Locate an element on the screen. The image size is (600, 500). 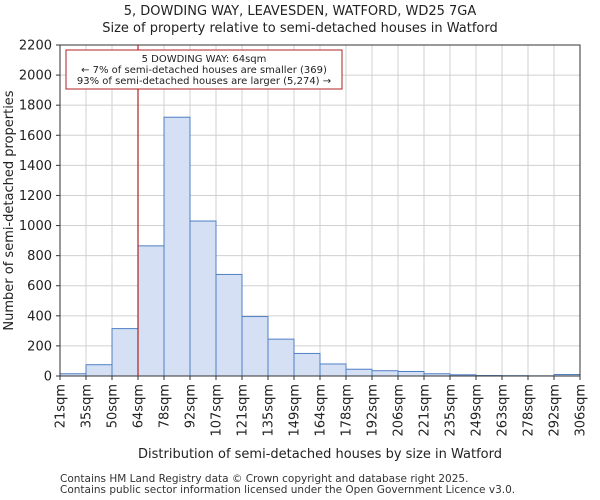
x-tick-label: 221sqm is located at coordinates (425, 410).